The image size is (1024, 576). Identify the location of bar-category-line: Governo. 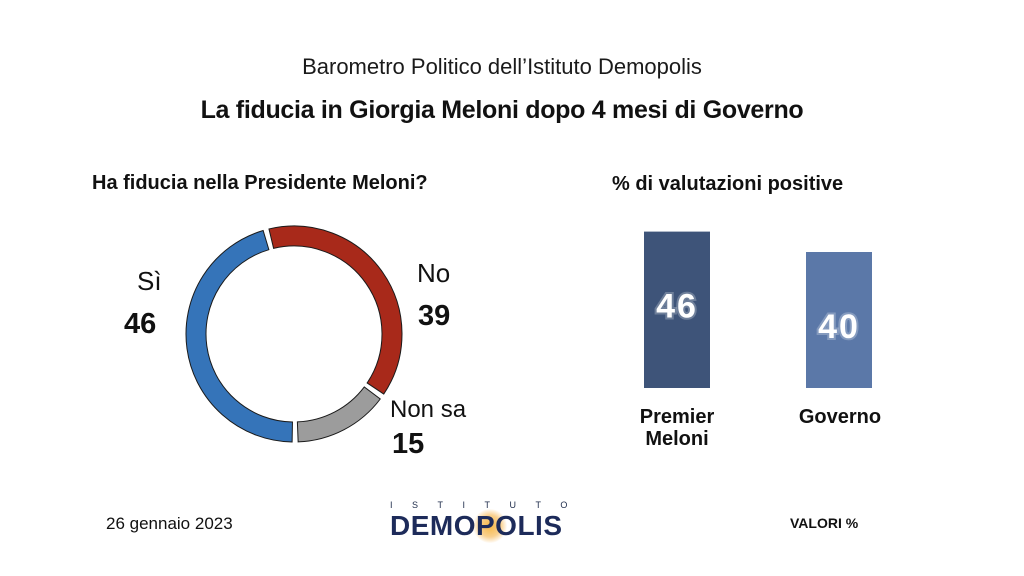
(840, 417).